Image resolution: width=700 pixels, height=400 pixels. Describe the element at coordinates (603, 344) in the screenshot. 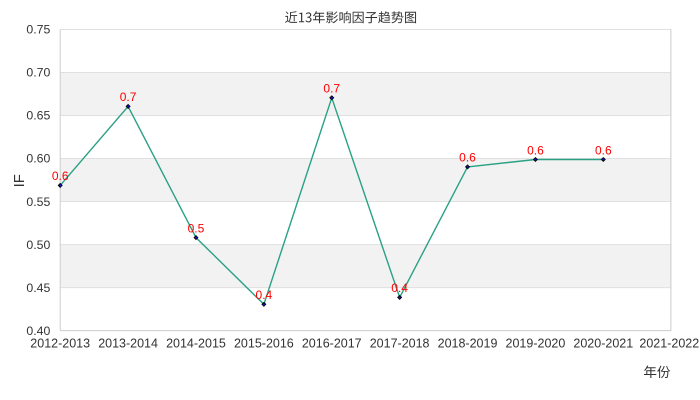

I see `svg-text: 2020-2021` at that location.